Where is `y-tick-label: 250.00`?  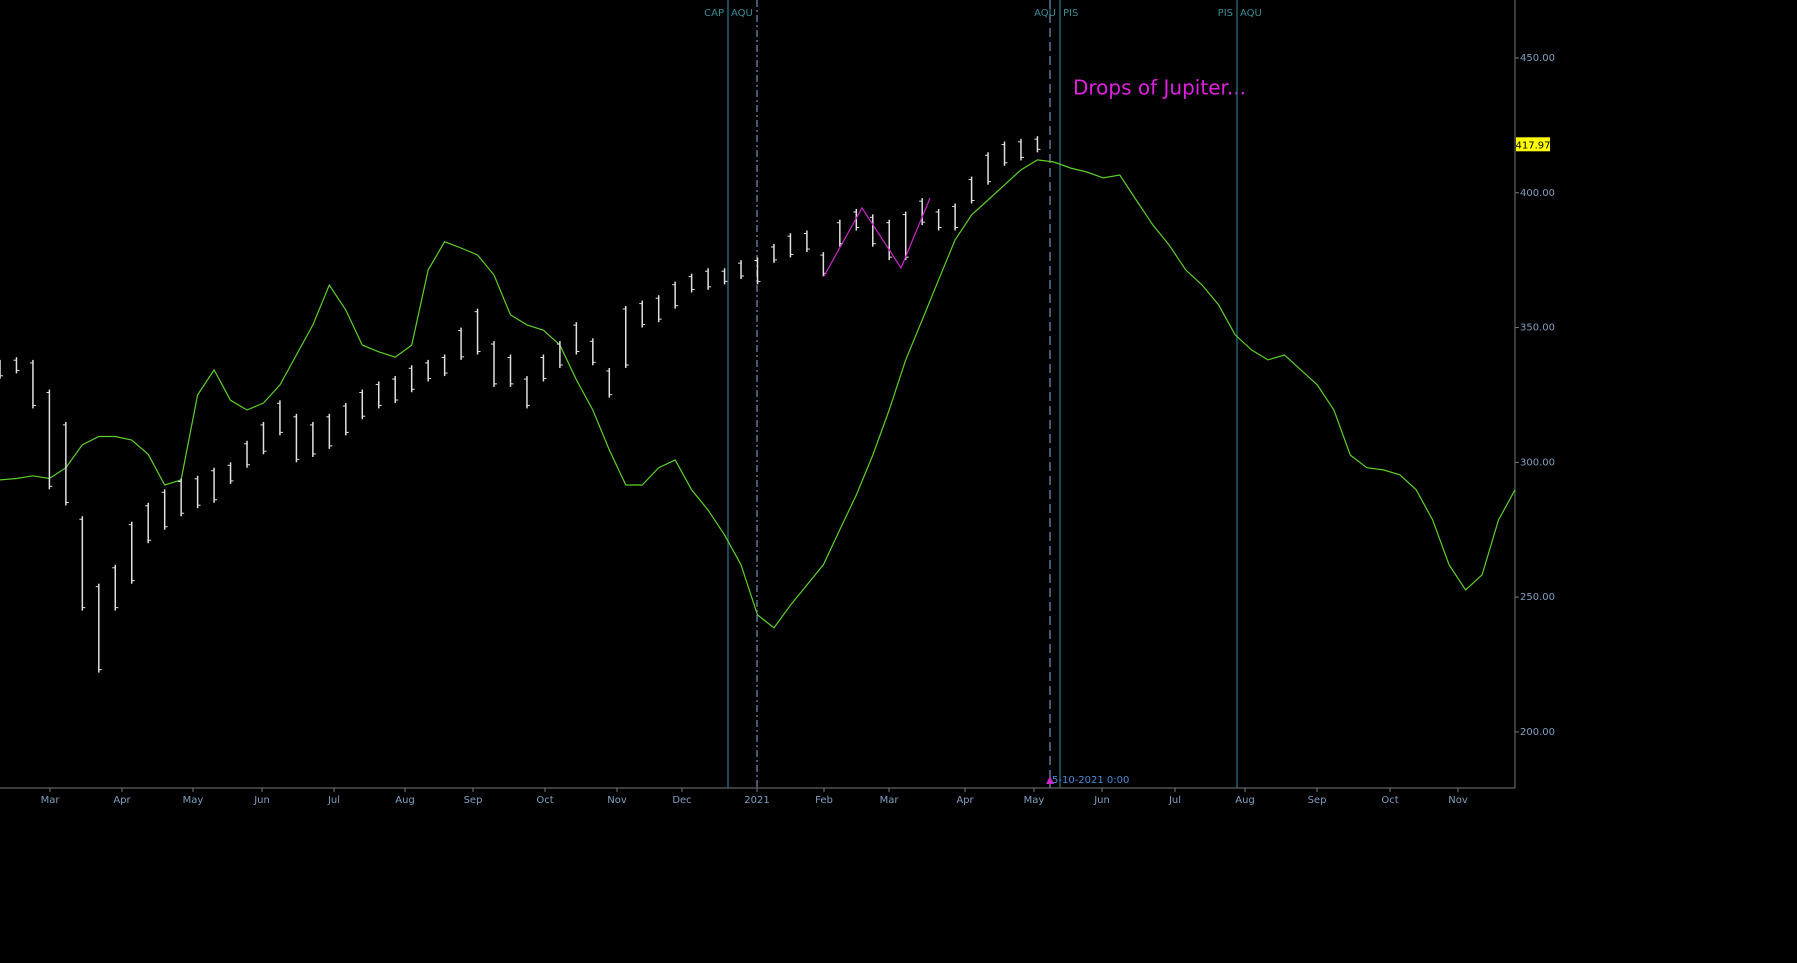 y-tick-label: 250.00 is located at coordinates (1537, 597).